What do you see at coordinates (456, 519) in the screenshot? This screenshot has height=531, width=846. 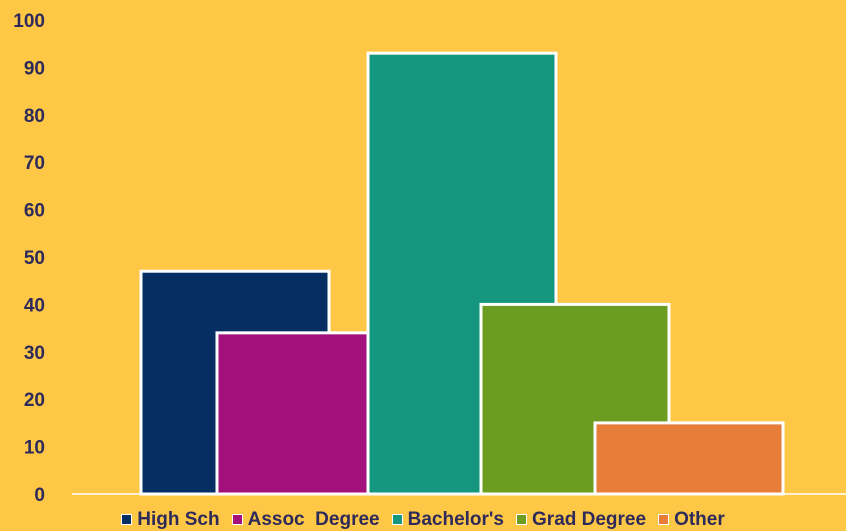 I see `legend-label: Bachelor's` at bounding box center [456, 519].